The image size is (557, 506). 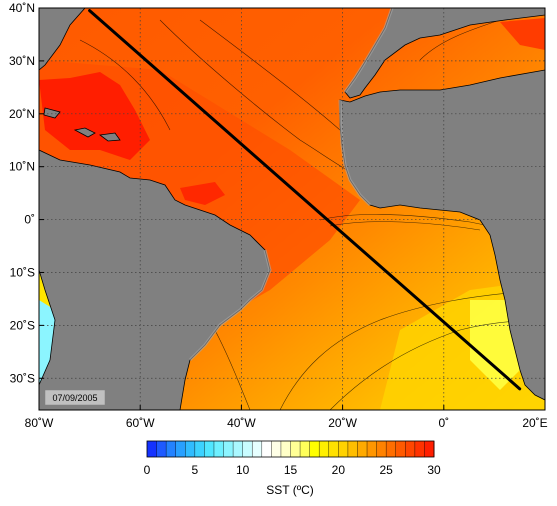 What do you see at coordinates (286, 417) in the screenshot?
I see `longitude-ticks: 80˚W 60˚W 40˚W 20˚W 0˚ 20˚E` at bounding box center [286, 417].